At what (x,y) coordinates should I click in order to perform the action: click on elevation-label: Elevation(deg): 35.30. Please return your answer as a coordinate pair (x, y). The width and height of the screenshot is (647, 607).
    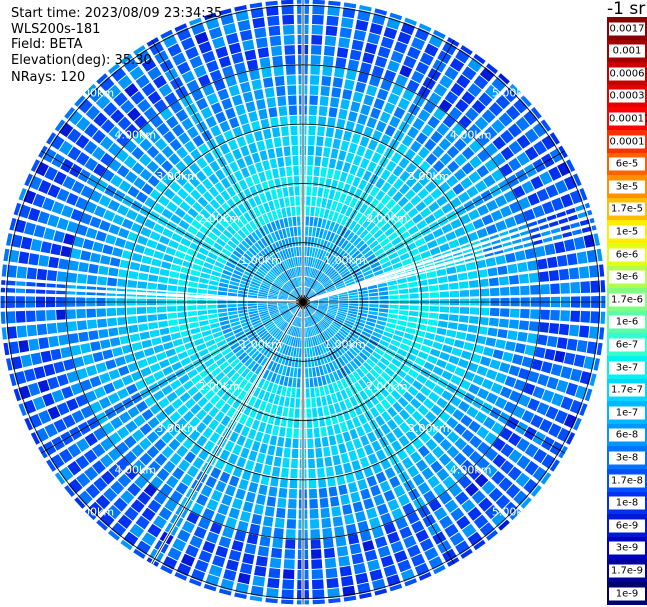
    Looking at the image, I should click on (81, 60).